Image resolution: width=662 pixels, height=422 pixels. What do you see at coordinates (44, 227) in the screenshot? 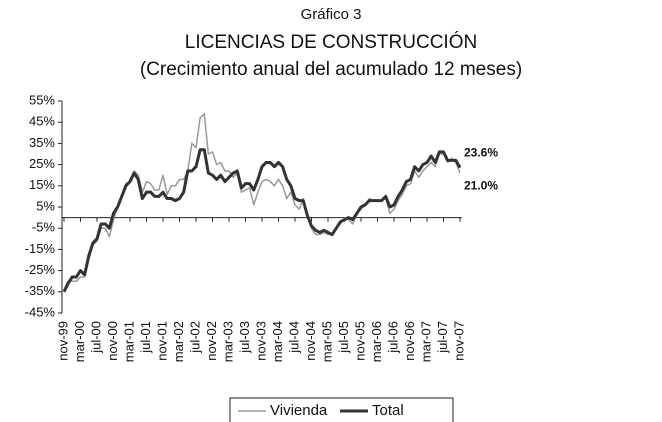
I see `y-tick-label: -5%` at bounding box center [44, 227].